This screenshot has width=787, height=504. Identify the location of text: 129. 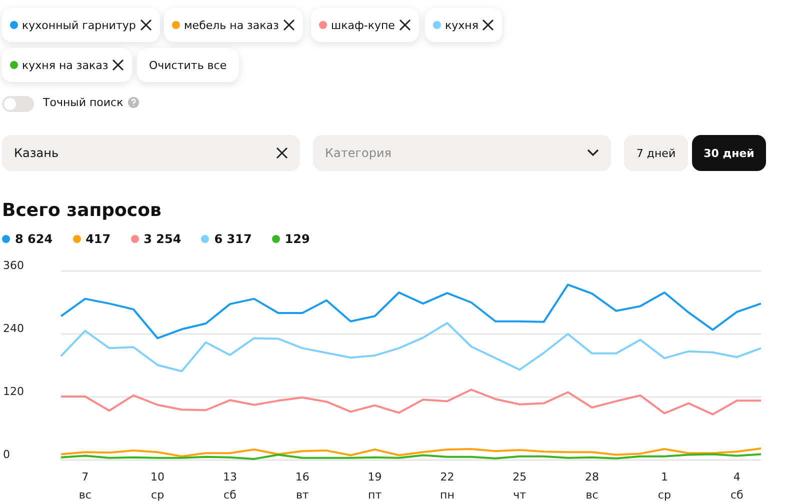
(297, 239).